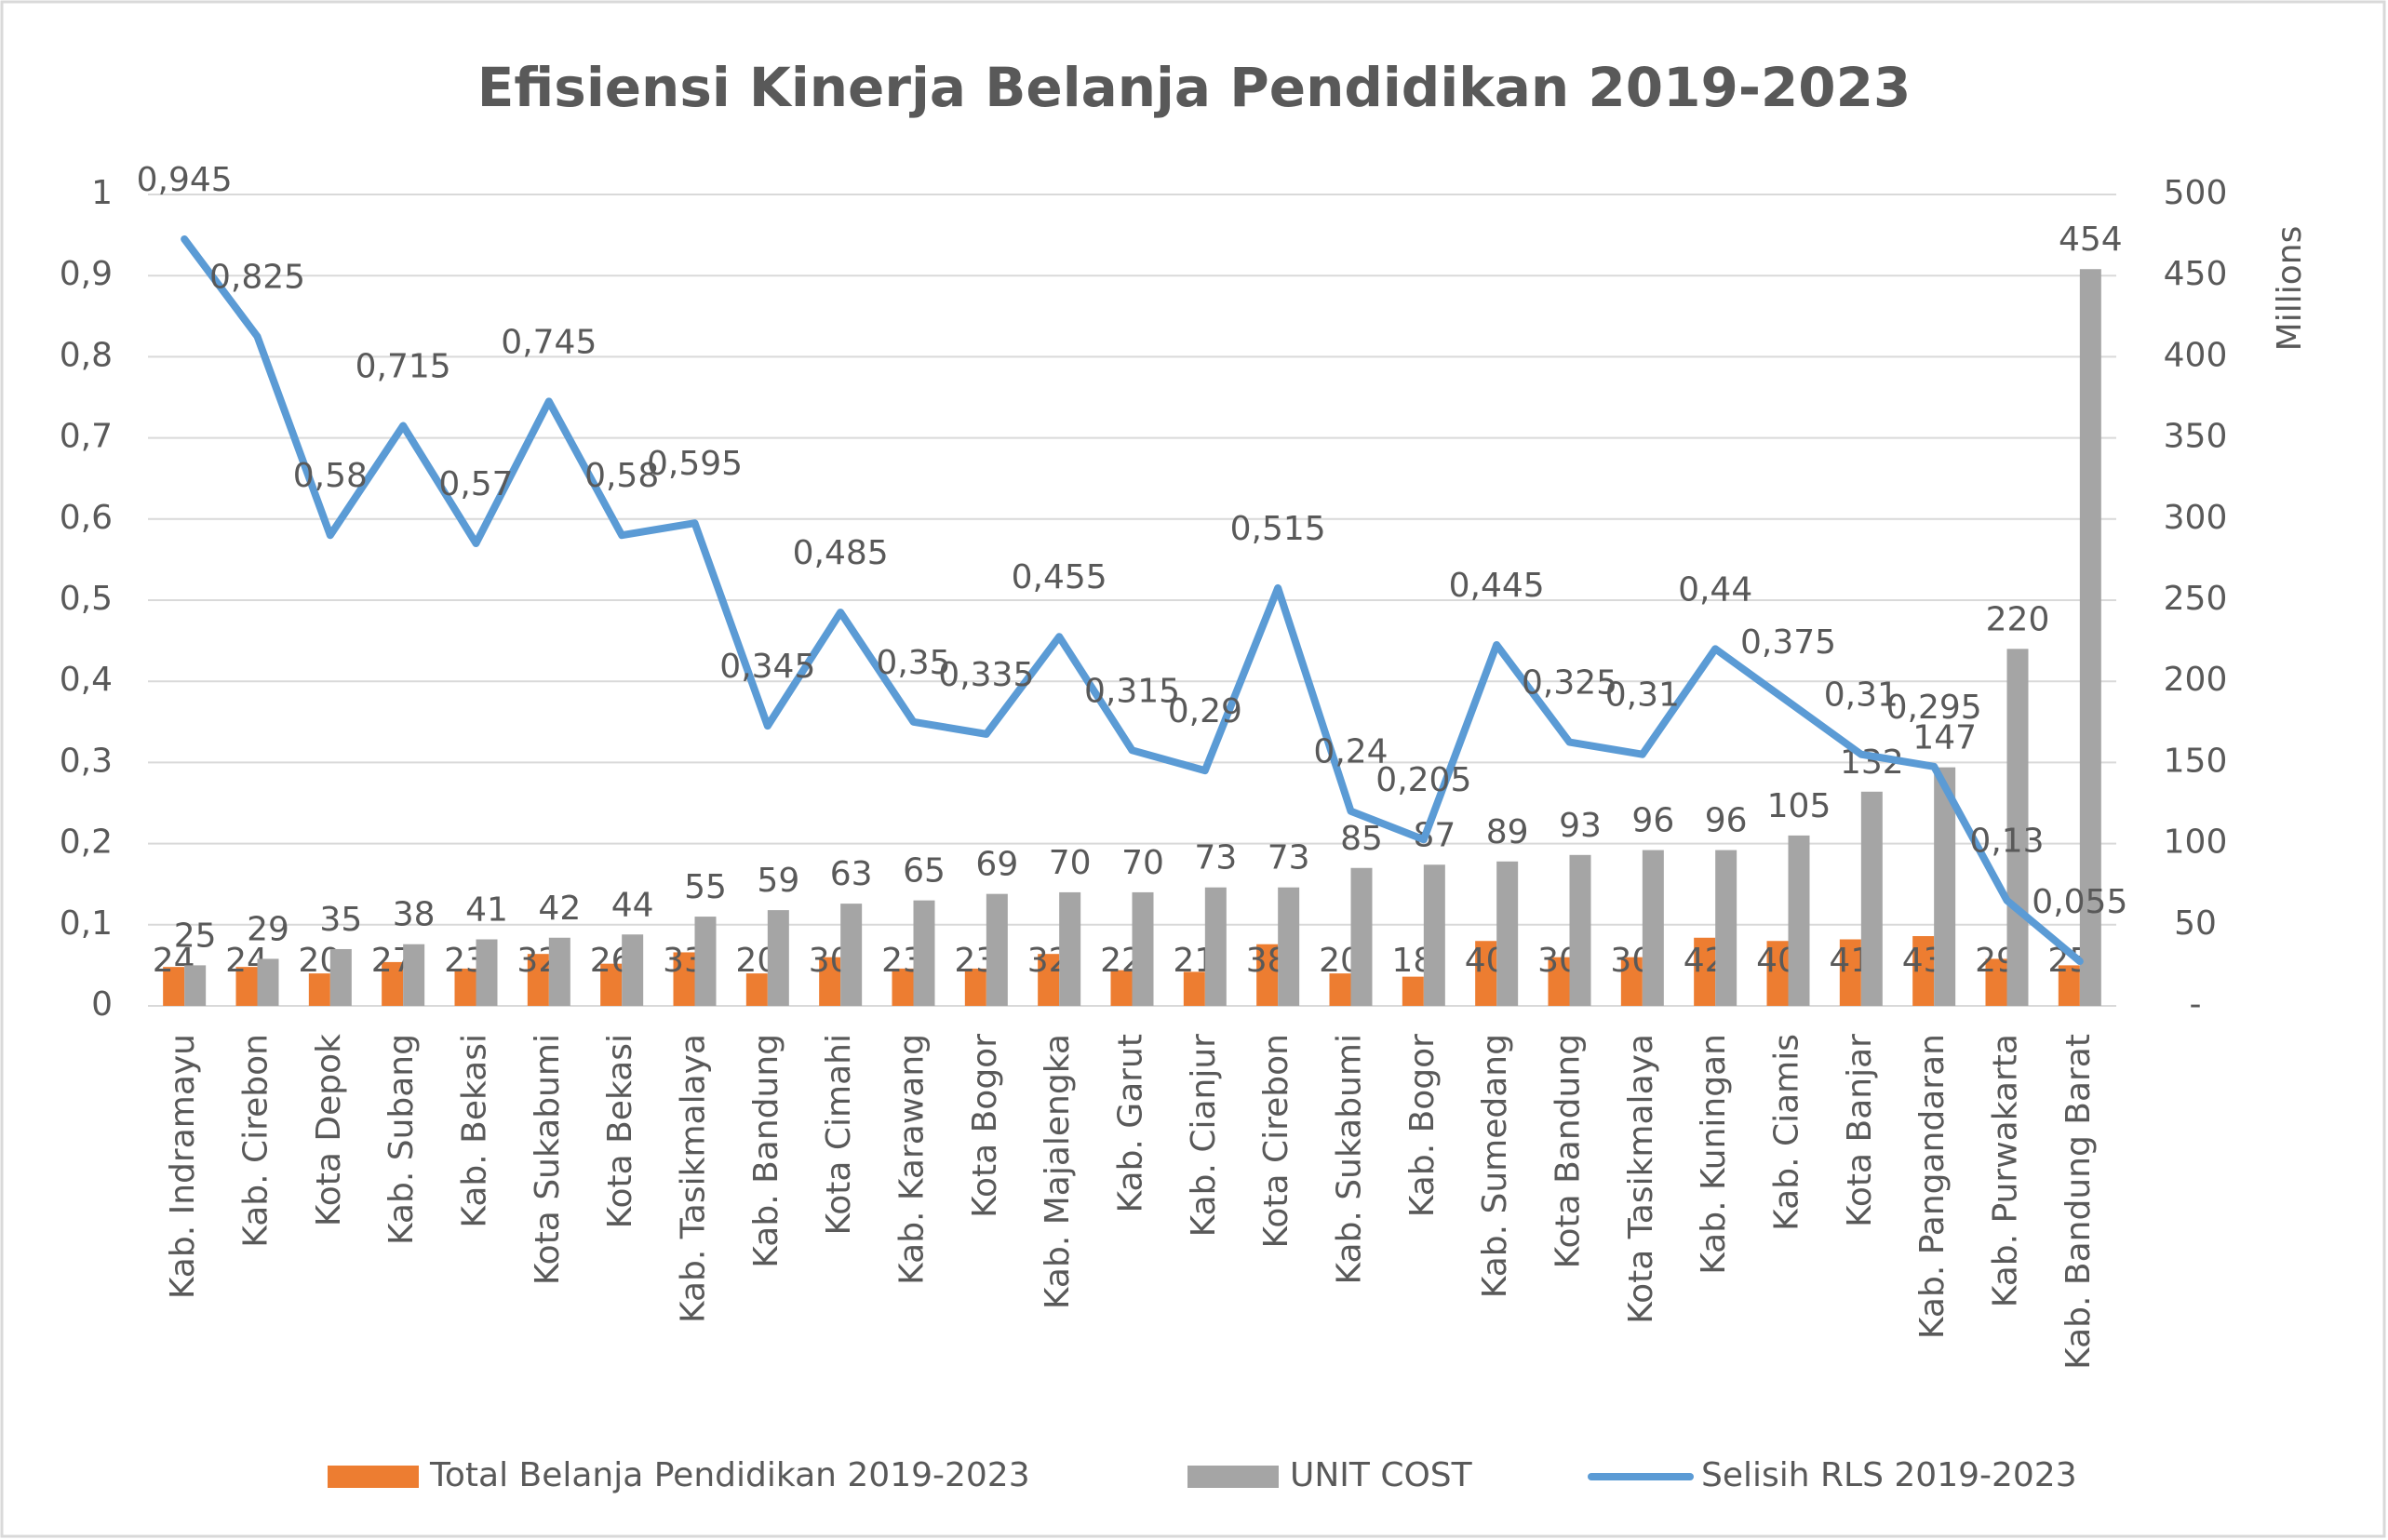 This screenshot has height=1540, width=2388. Describe the element at coordinates (2196, 599) in the screenshot. I see `y2-tick-label: 250` at that location.